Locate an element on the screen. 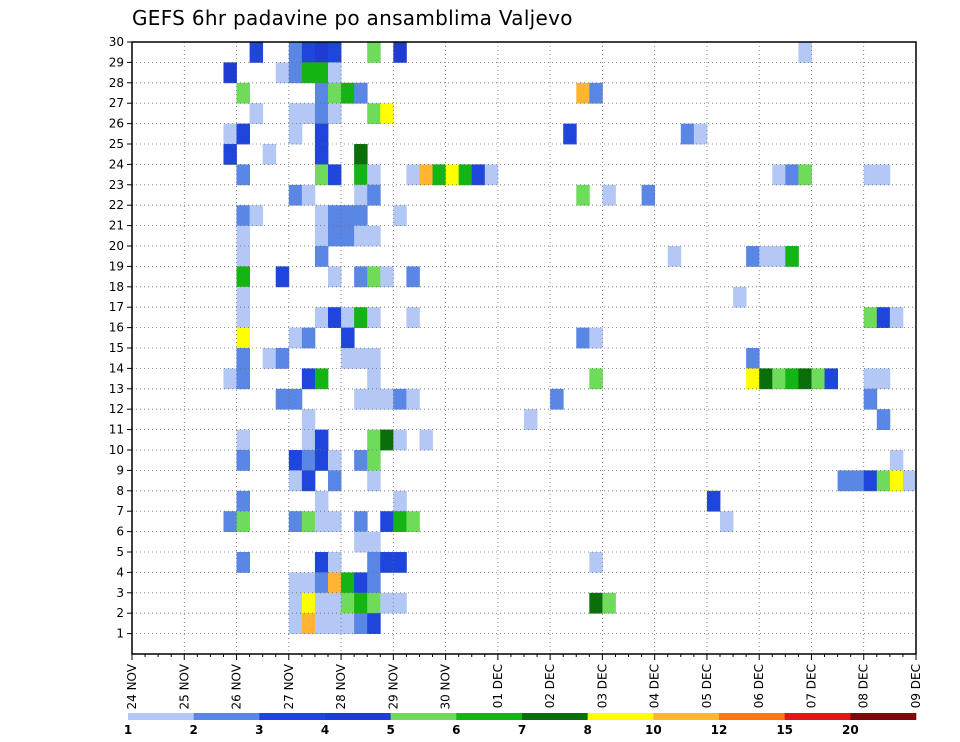 The width and height of the screenshot is (960, 742). y-tick-label: 9 is located at coordinates (120, 470).